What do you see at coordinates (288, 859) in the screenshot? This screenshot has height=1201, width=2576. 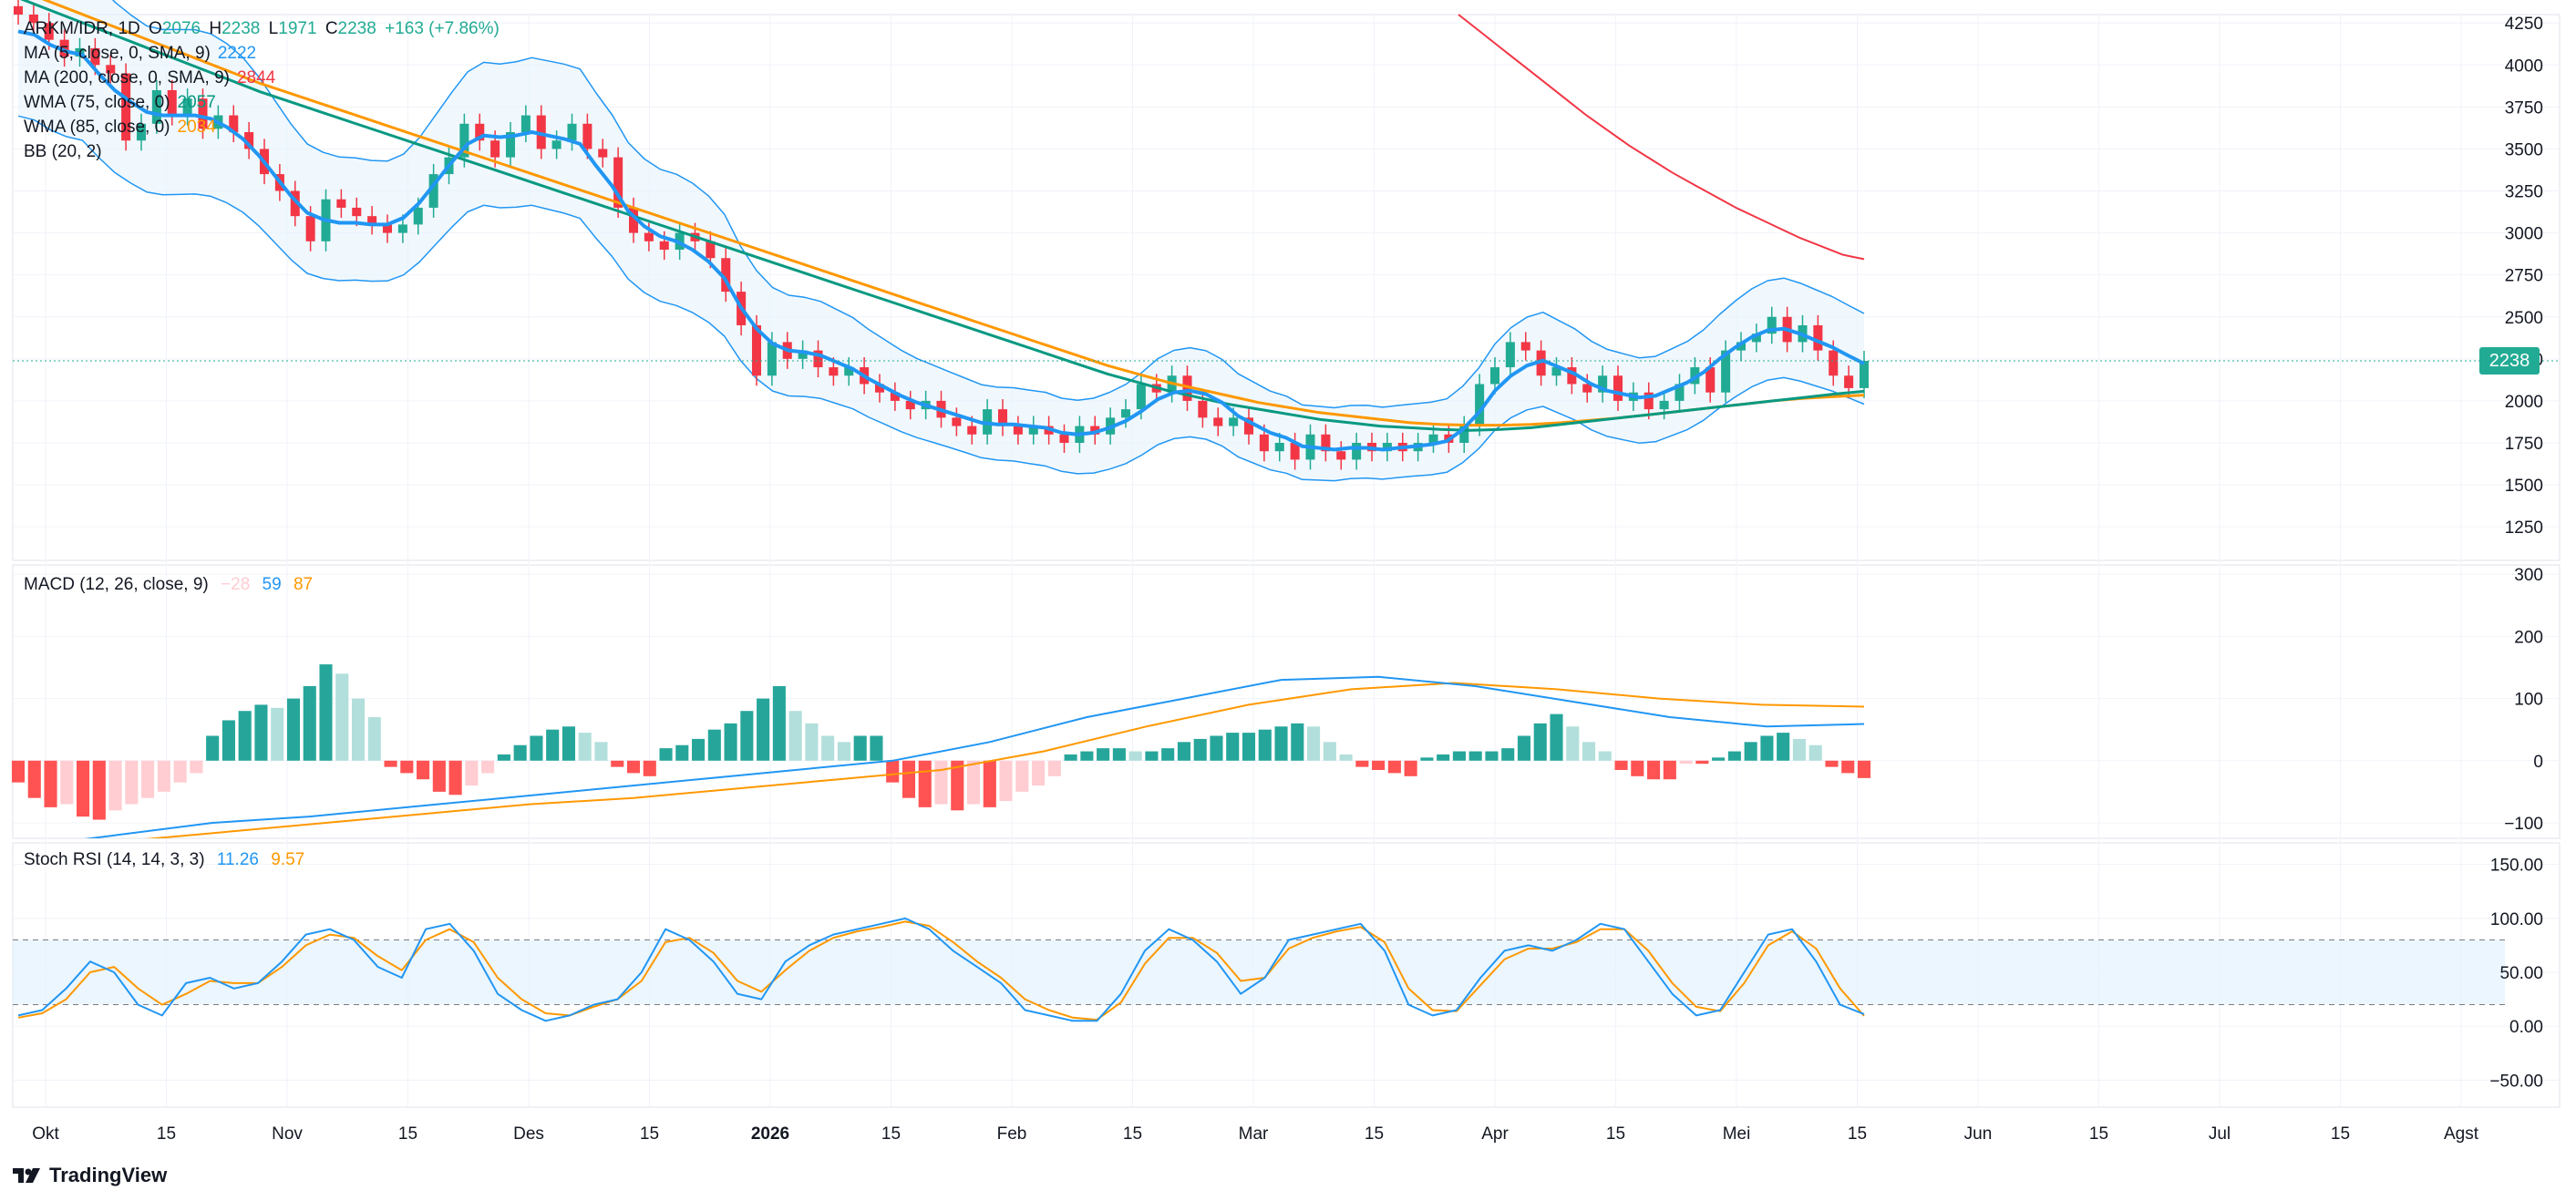 I see `stoch-d-value: 9.57` at bounding box center [288, 859].